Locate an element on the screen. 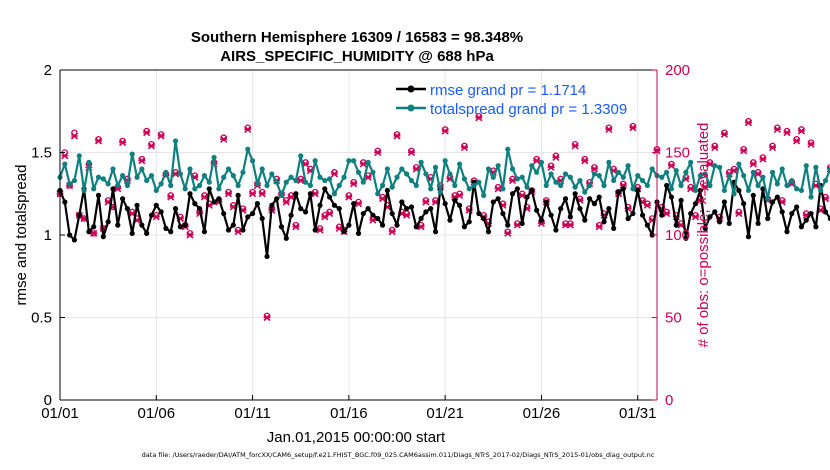 The image size is (830, 470). y-axis-label-left: rmse and totalspread is located at coordinates (21, 235).